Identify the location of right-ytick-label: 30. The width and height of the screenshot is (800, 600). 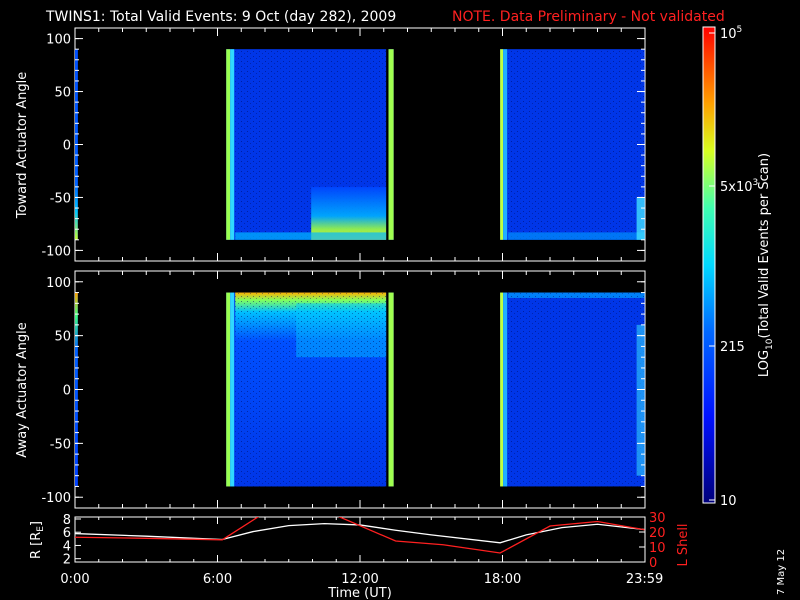
(657, 518).